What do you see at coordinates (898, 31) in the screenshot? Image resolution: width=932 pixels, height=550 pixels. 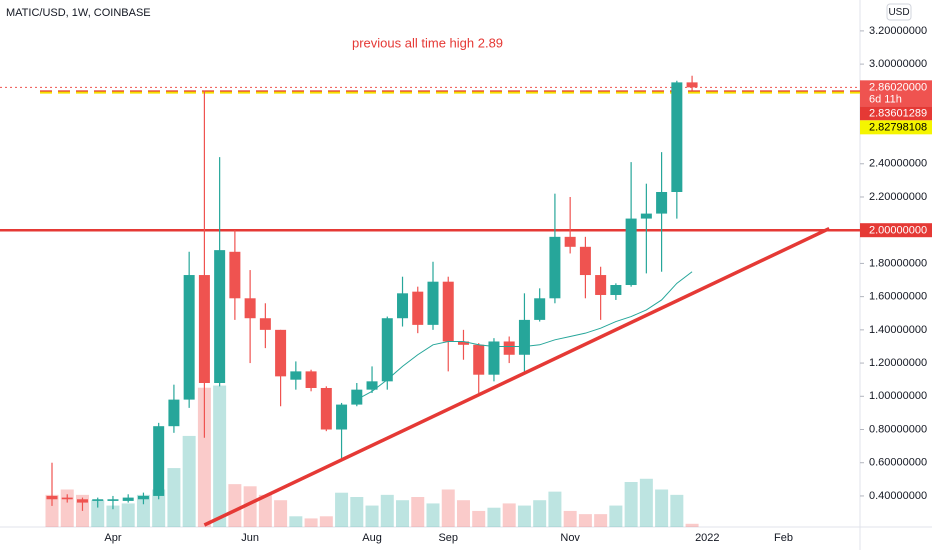 I see `y-tick-label: 3.20000000` at bounding box center [898, 31].